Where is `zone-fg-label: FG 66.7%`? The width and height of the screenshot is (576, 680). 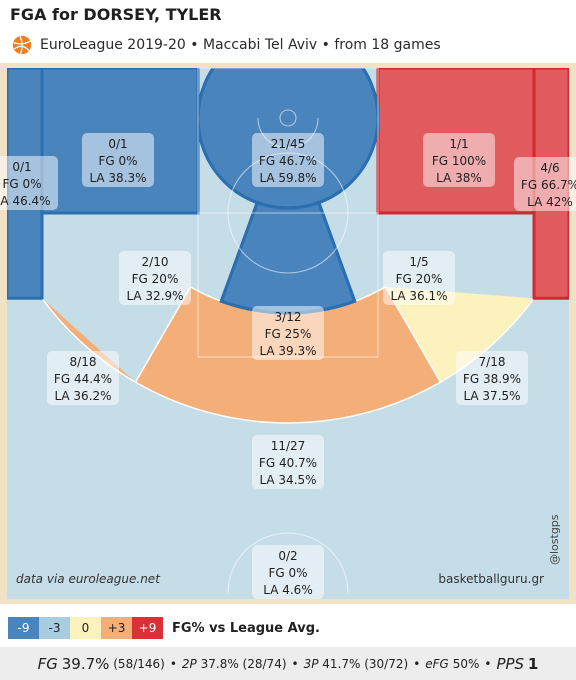
zone-fg-label: FG 66.7% is located at coordinates (548, 185).